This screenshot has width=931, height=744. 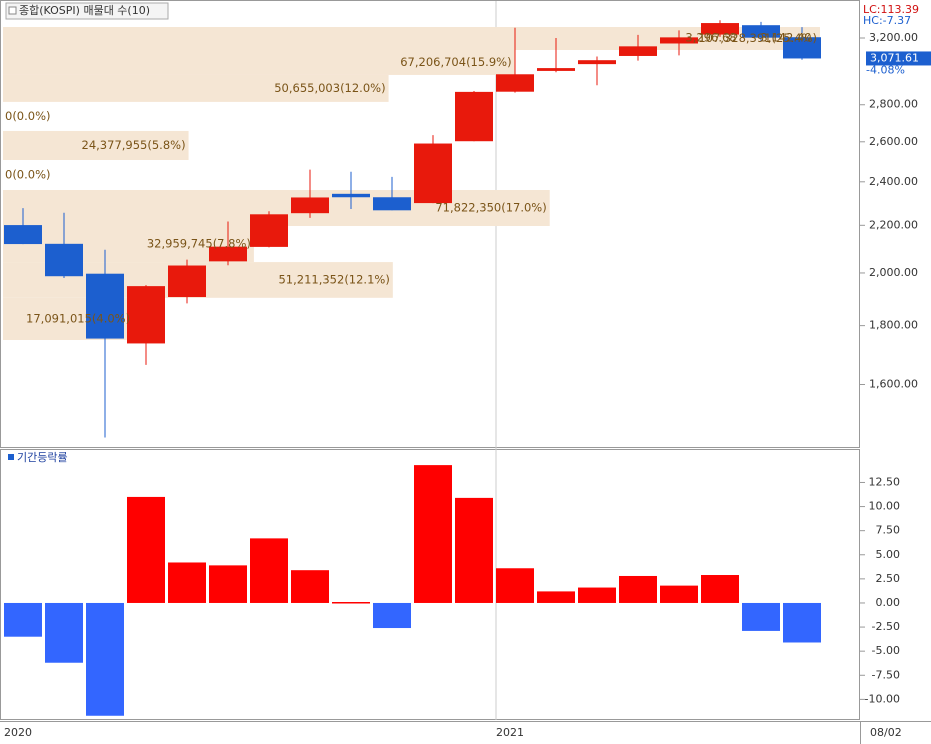 What do you see at coordinates (893, 272) in the screenshot?
I see `y-tick-label: 2,000.00` at bounding box center [893, 272].